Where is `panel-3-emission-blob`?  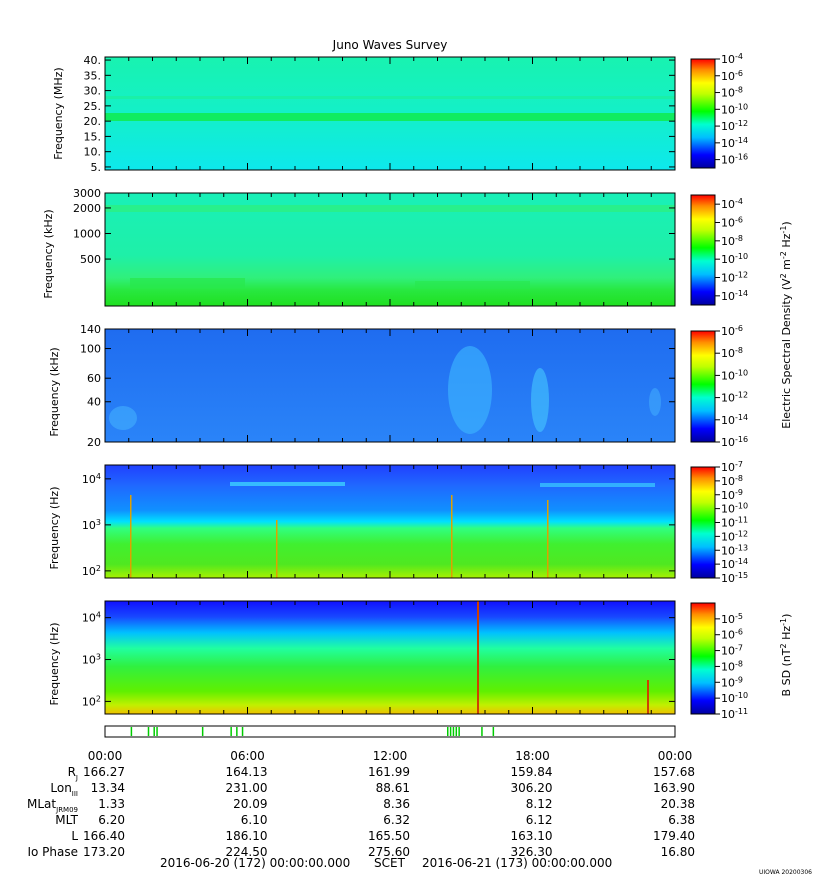 panel-3-emission-blob is located at coordinates (470, 390).